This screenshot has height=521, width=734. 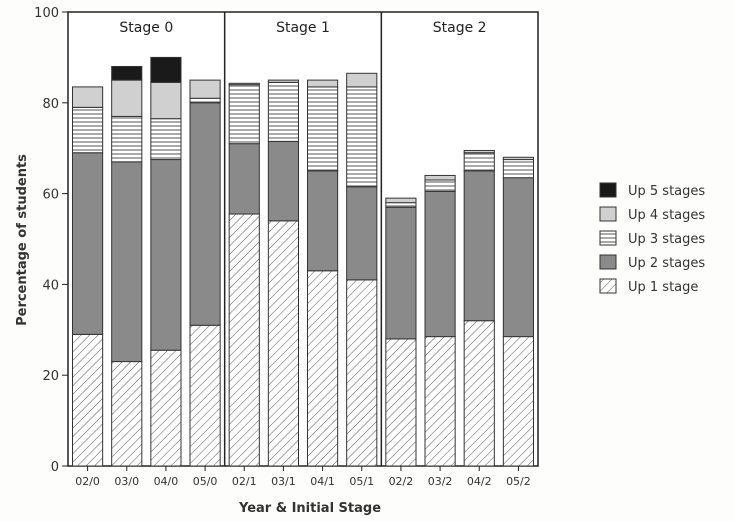 I want to click on legend-item: Up 1 stage, so click(x=648, y=286).